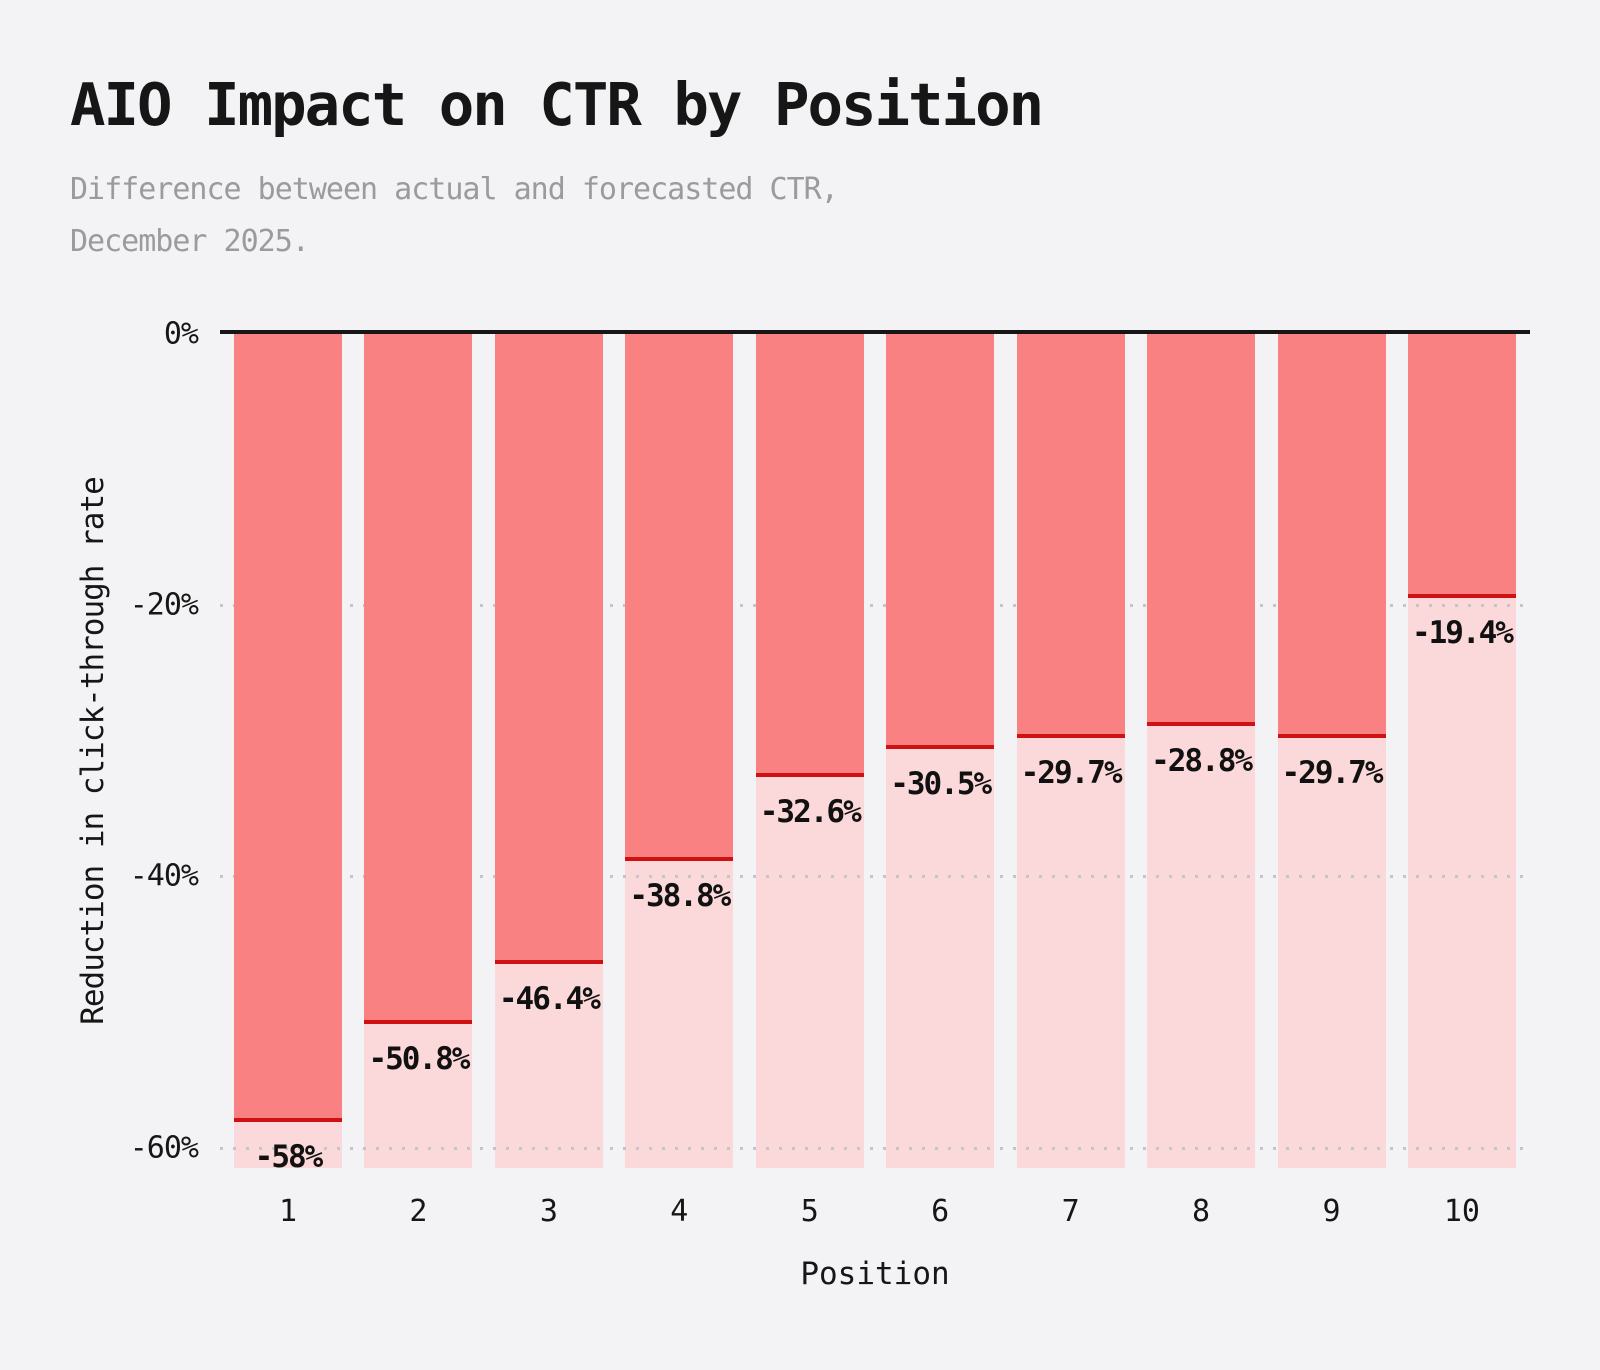 This screenshot has width=1600, height=1370. Describe the element at coordinates (418, 1211) in the screenshot. I see `x-tick-label: 2` at that location.